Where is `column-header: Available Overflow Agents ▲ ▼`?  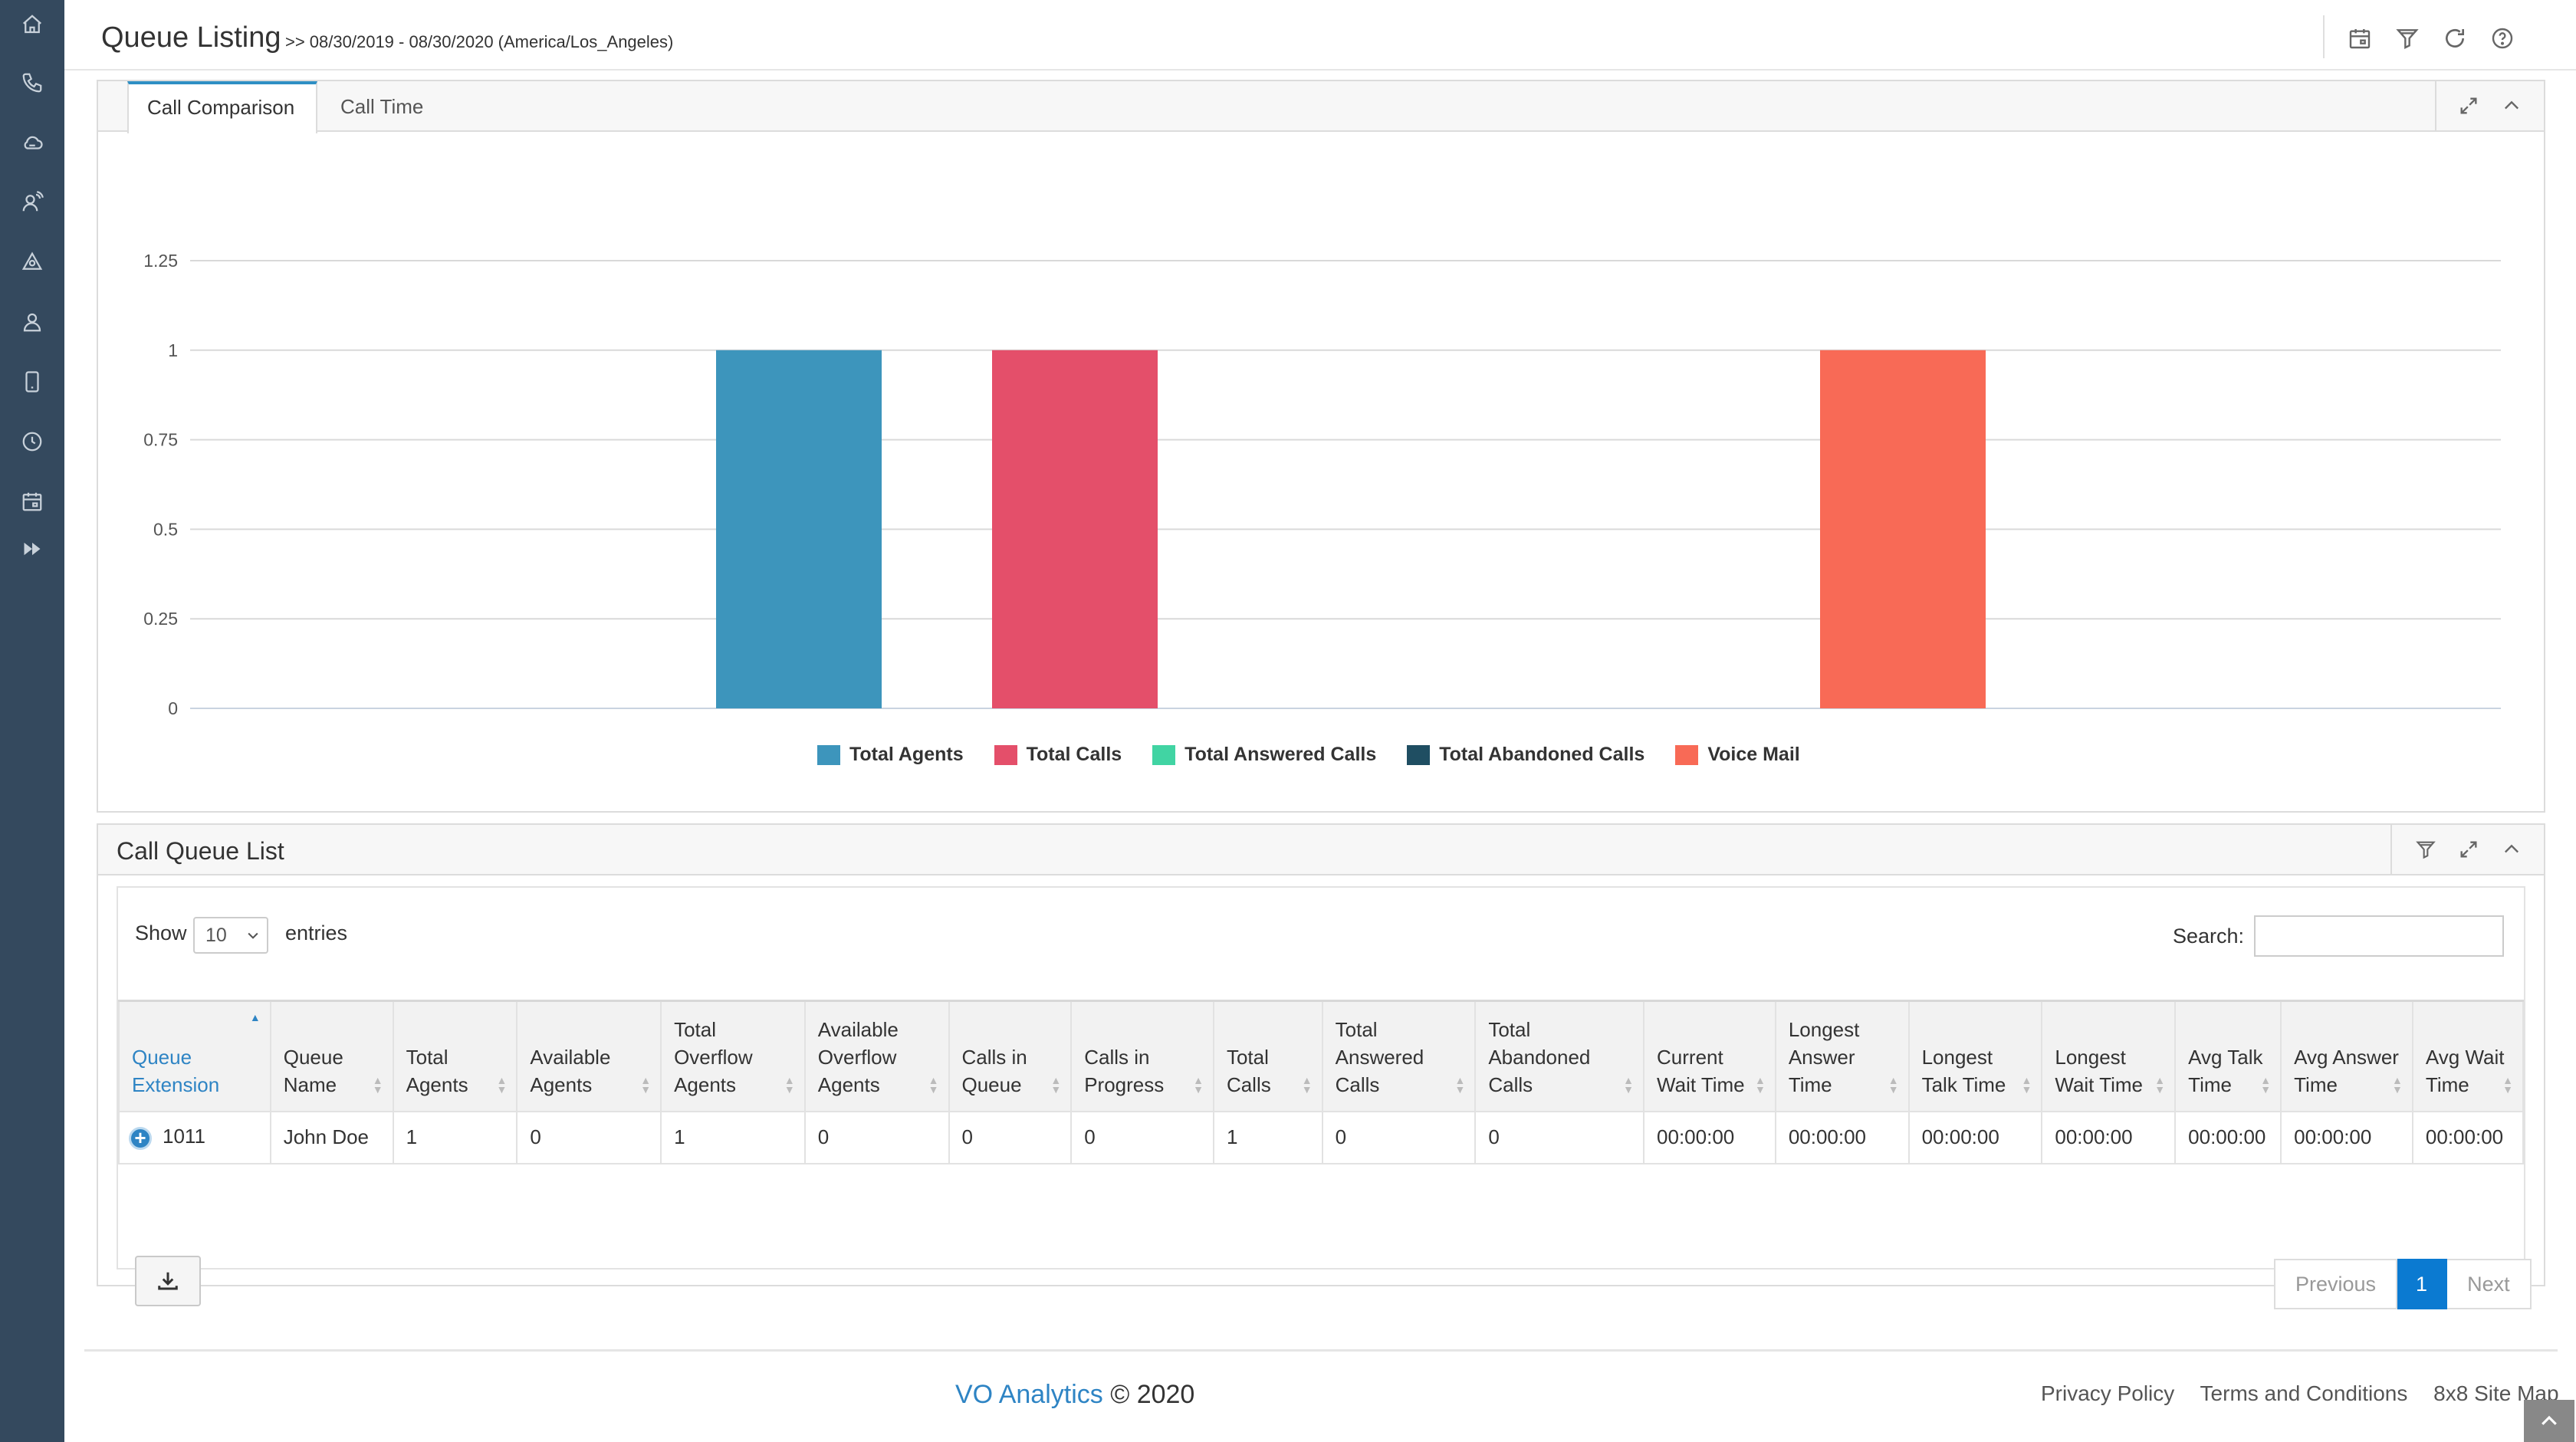 column-header: Available Overflow Agents ▲ ▼ is located at coordinates (877, 1056).